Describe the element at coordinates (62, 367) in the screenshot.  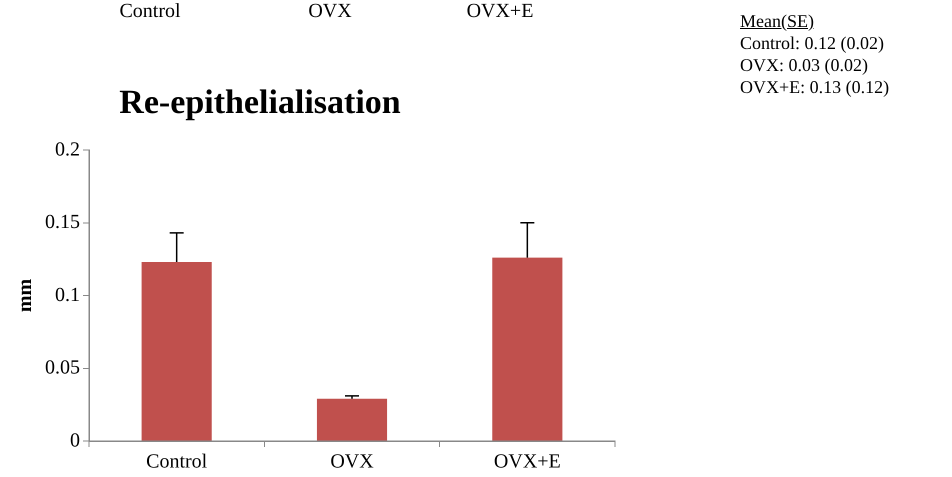
I see `y-tick-label: 0.05` at that location.